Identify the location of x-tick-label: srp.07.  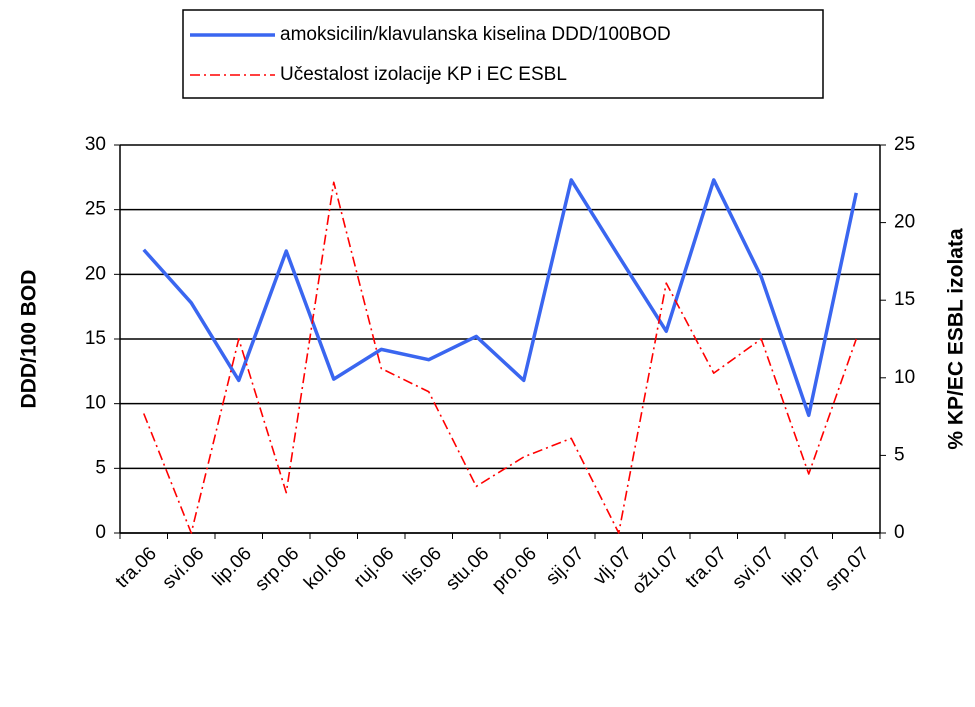
(847, 569).